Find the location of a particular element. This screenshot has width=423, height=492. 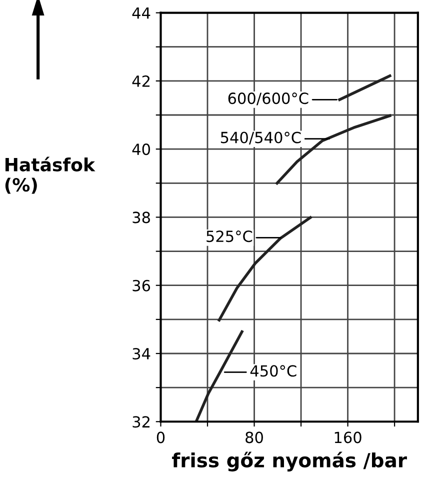

y-tick-label: 42 is located at coordinates (141, 81).